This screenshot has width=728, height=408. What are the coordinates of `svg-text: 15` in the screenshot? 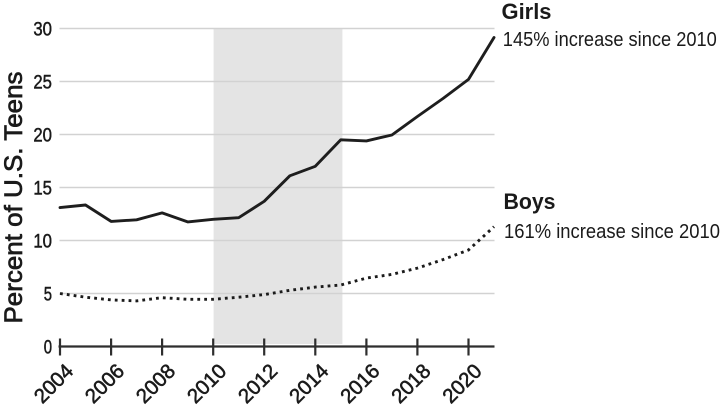 It's located at (42, 189).